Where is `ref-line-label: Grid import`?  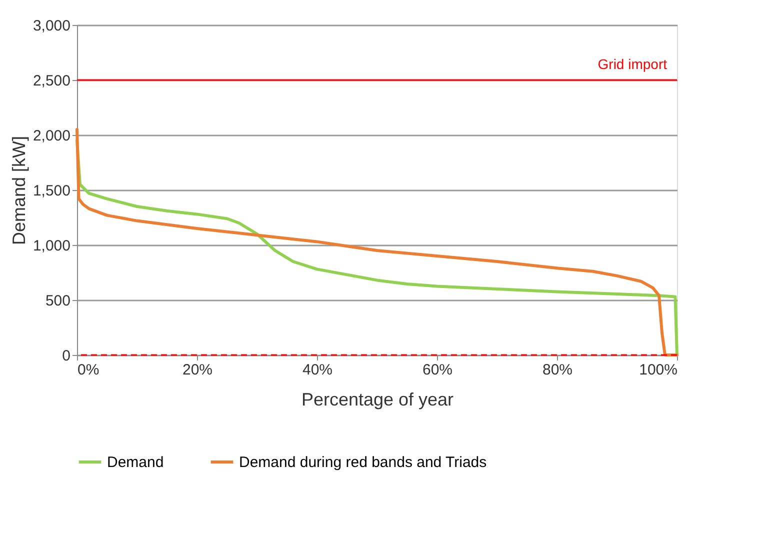
ref-line-label: Grid import is located at coordinates (633, 64).